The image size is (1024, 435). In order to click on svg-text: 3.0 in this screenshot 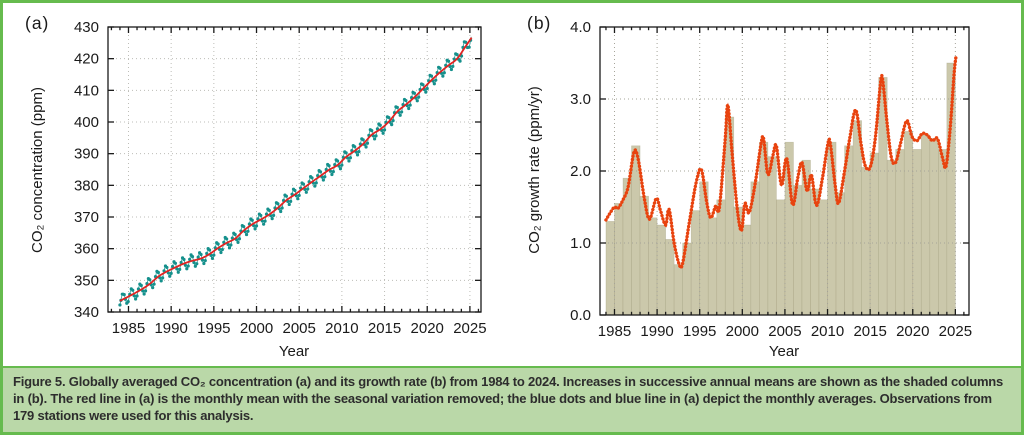, I will do `click(580, 99)`.